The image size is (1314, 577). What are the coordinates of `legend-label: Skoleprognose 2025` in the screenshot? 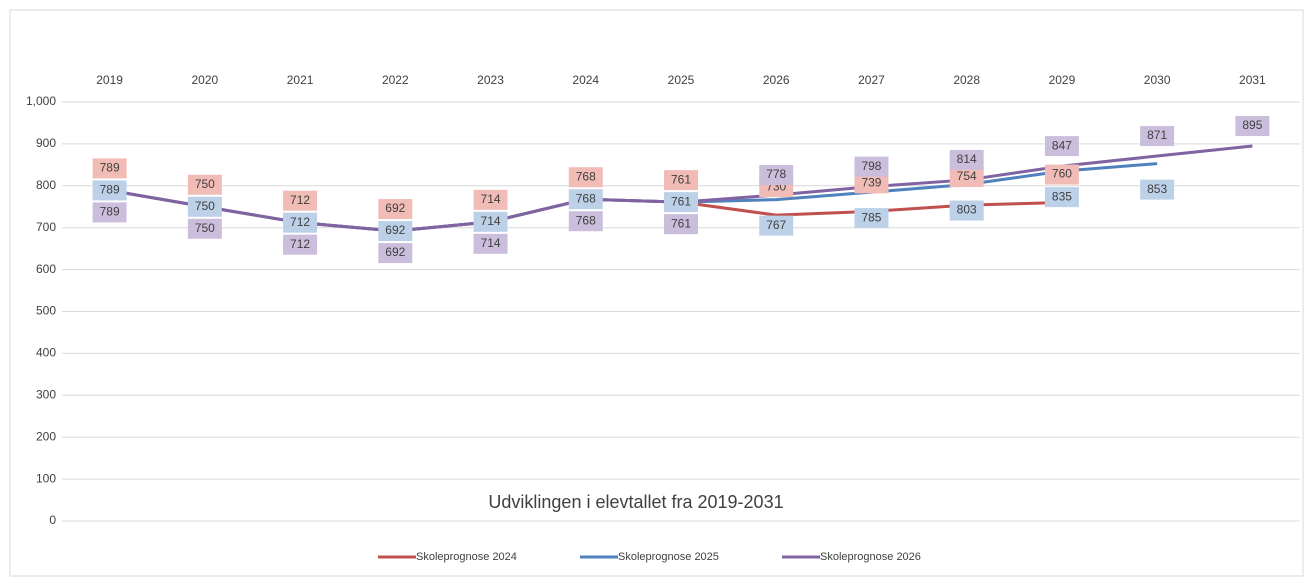 It's located at (668, 557).